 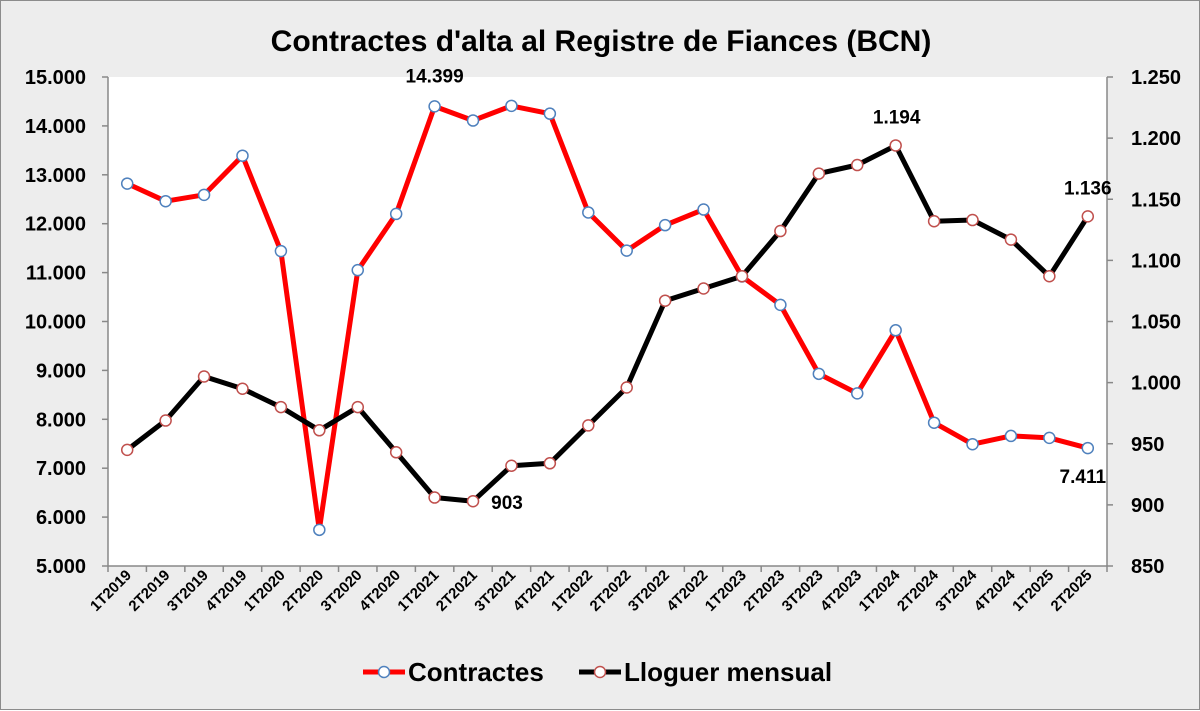 I want to click on legend-label-1: Lloguer mensual, so click(x=728, y=672).